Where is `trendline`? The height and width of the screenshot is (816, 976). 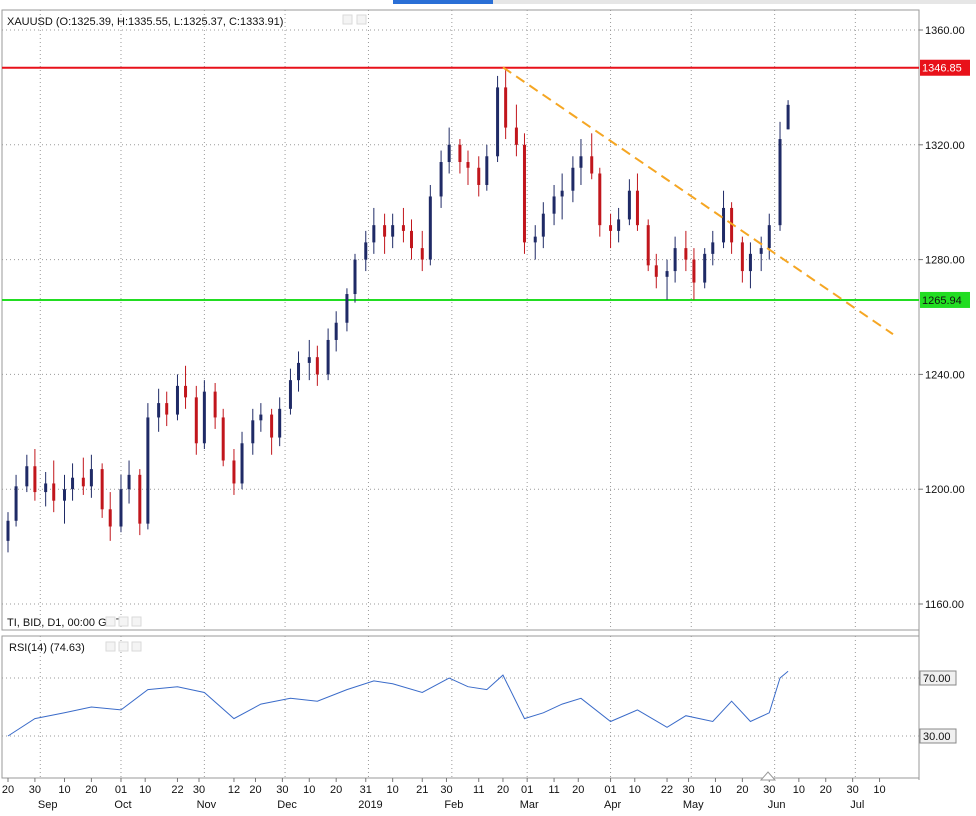
trendline is located at coordinates (698, 201).